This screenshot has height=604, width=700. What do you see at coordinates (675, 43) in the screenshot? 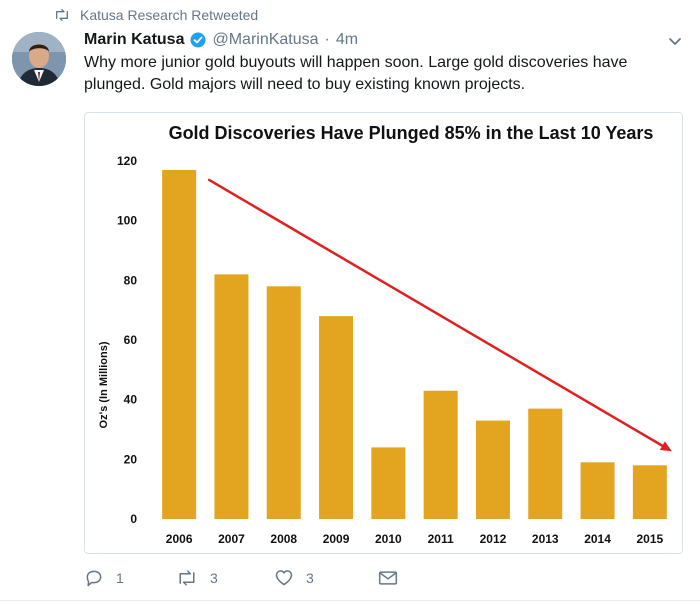
I see `chevron-down-icon` at bounding box center [675, 43].